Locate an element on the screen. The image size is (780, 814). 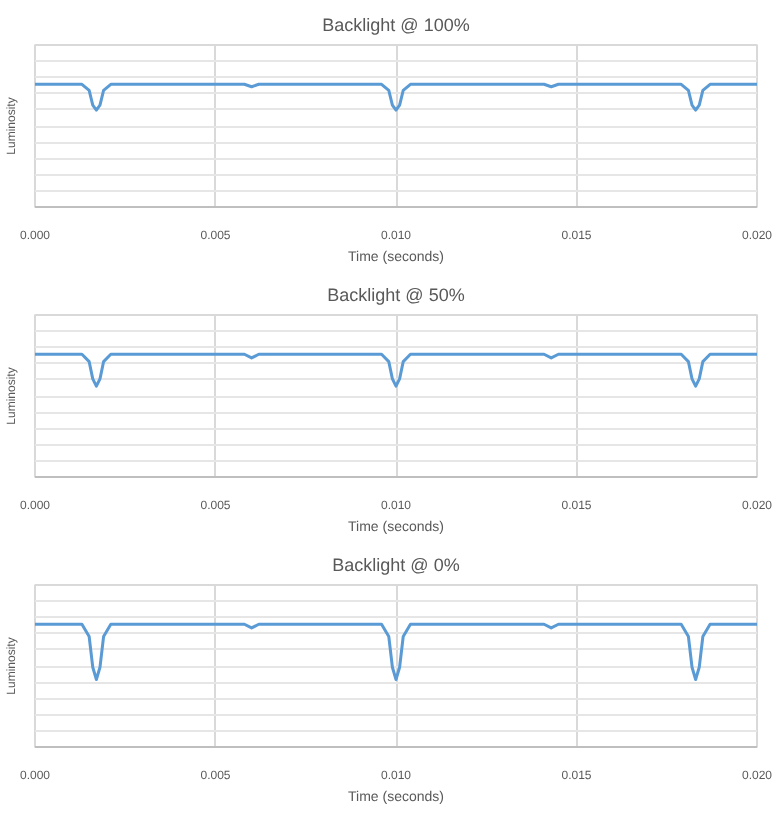
chart-title: Backlight @ 50% is located at coordinates (396, 295).